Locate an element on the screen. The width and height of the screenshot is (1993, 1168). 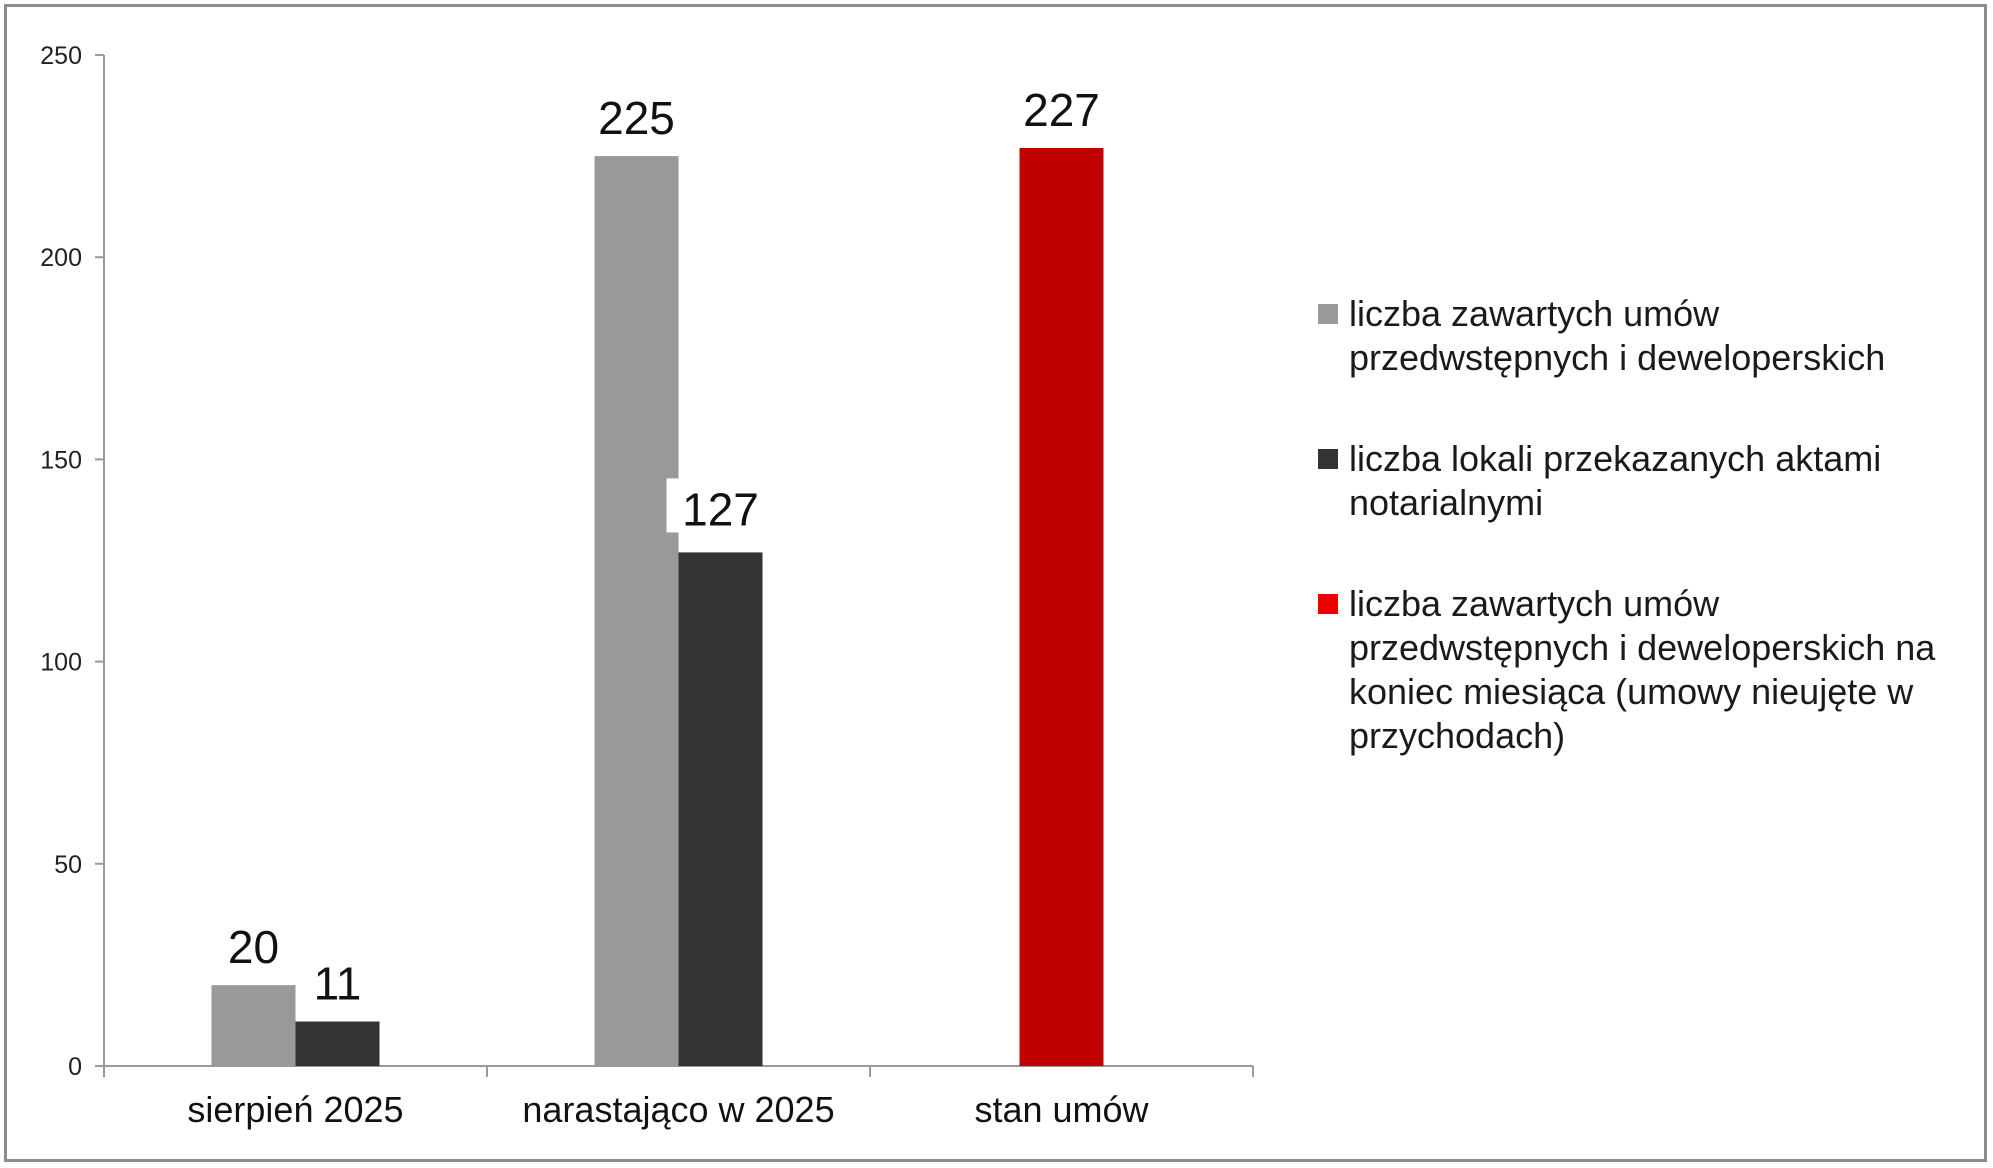
y-tick-label: 100 is located at coordinates (61, 663).